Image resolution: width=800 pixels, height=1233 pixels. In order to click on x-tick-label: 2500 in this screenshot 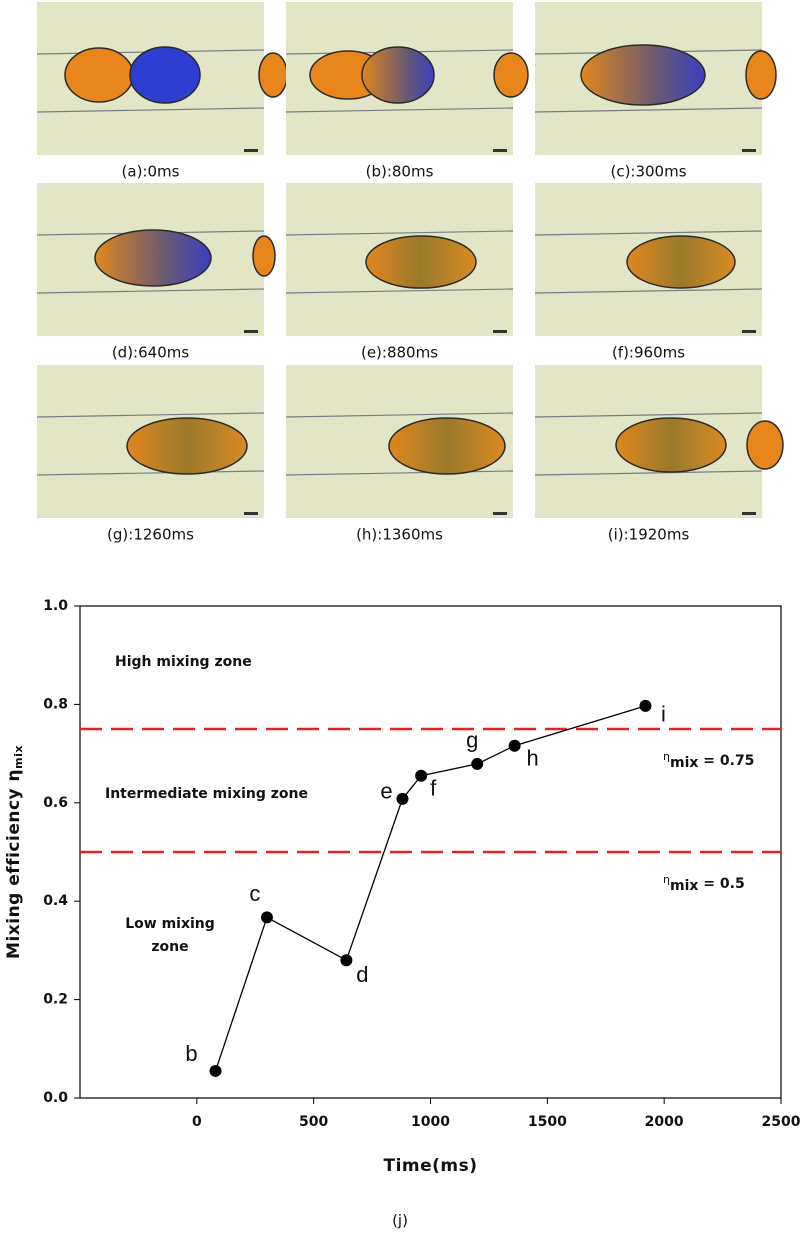, I will do `click(781, 1122)`.